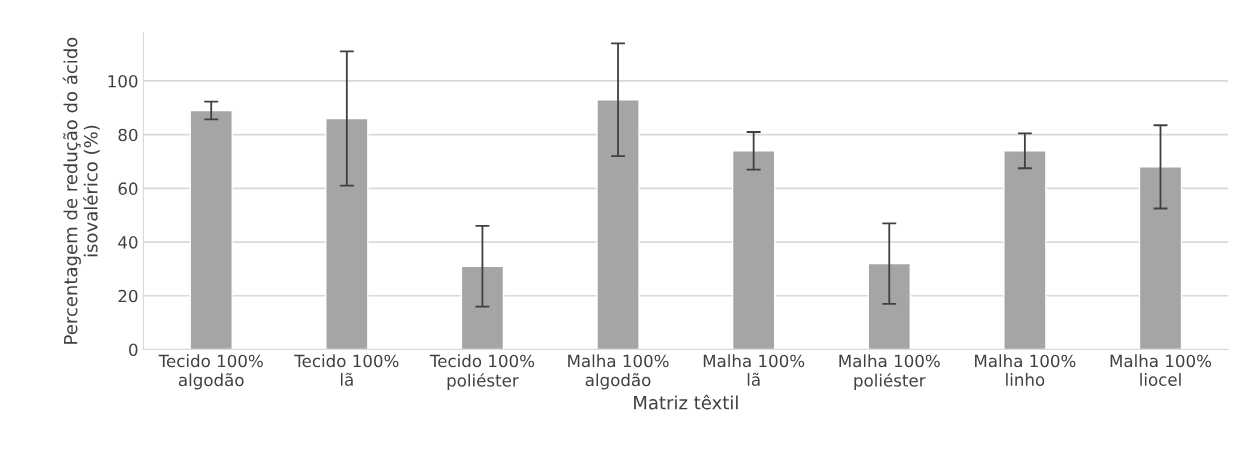  Describe the element at coordinates (1025, 370) in the screenshot. I see `x-tick-label: Malha 100% linho` at that location.